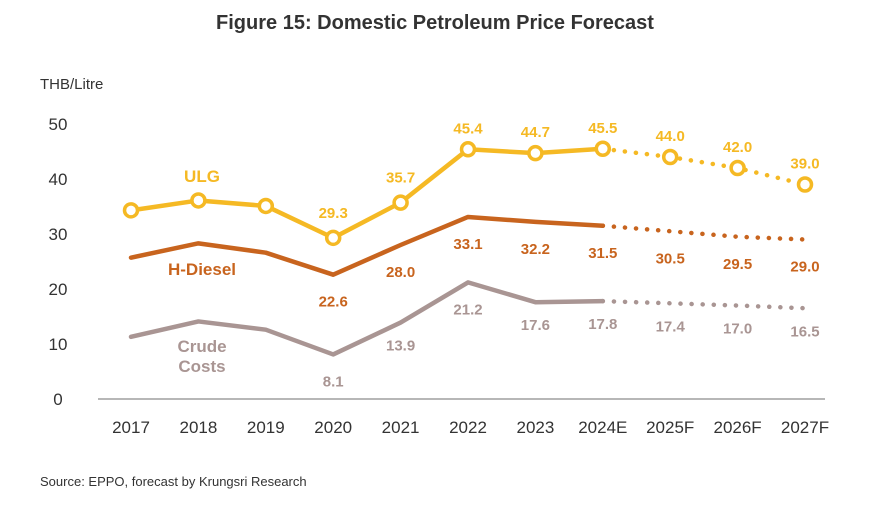 The height and width of the screenshot is (510, 870). What do you see at coordinates (202, 269) in the screenshot?
I see `series-name-label: H-Diesel` at bounding box center [202, 269].